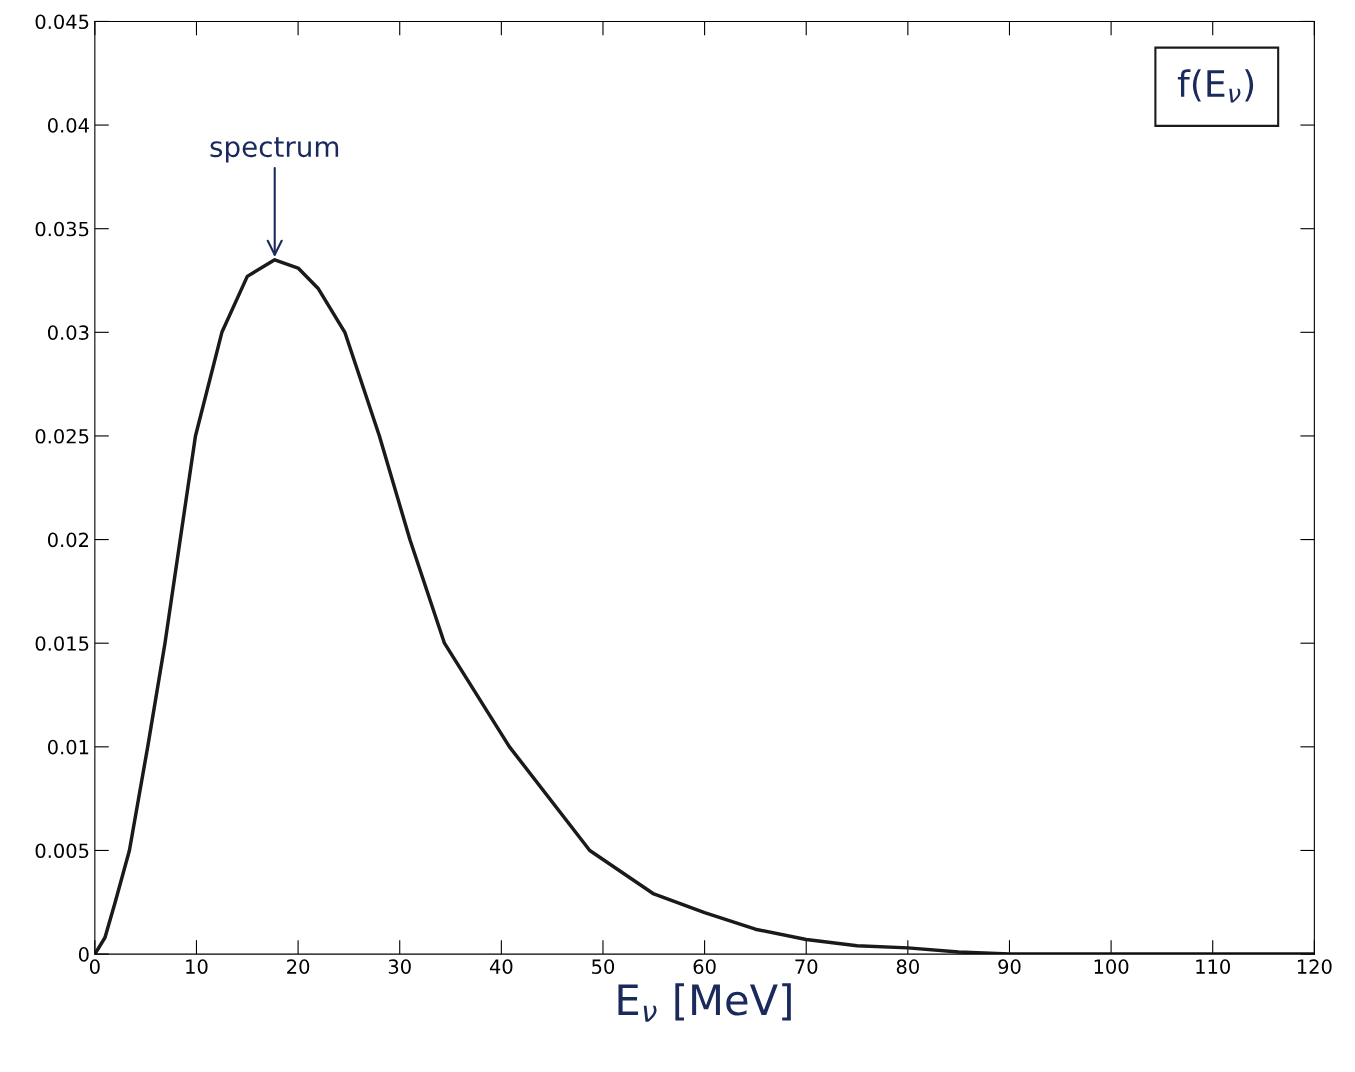  Describe the element at coordinates (1213, 966) in the screenshot. I see `x-tick-label: 110` at that location.